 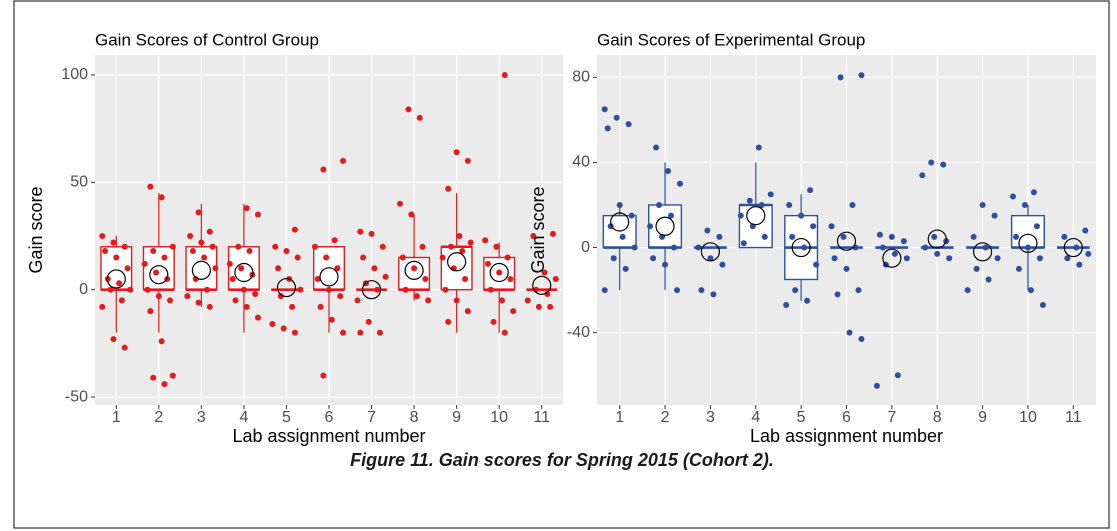 I want to click on x-axis-title: Lab assignment number, so click(x=846, y=436).